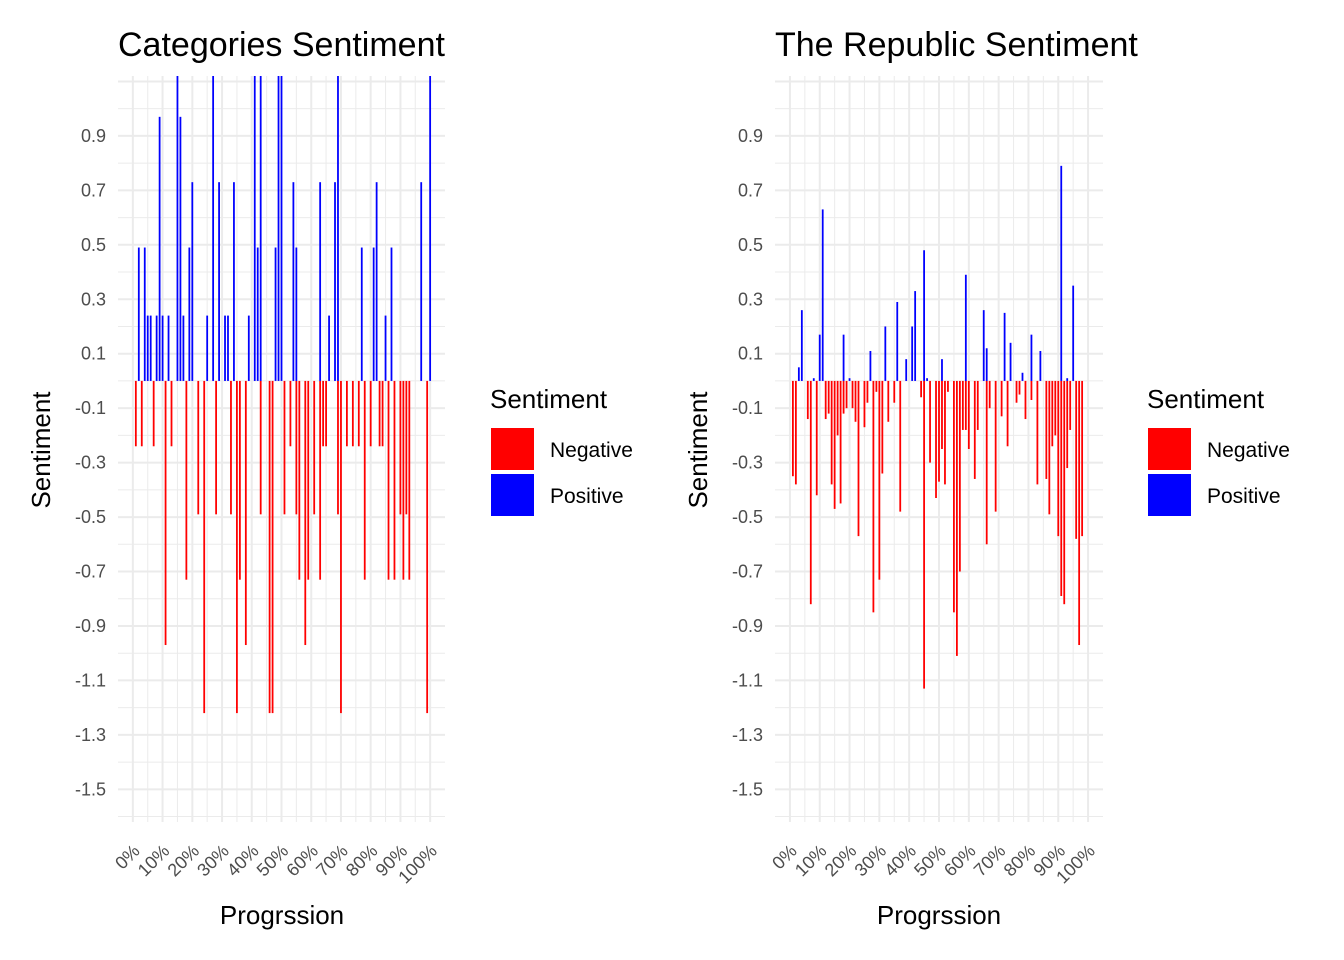 The width and height of the screenshot is (1344, 960). What do you see at coordinates (939, 915) in the screenshot?
I see `x-axis-title: Progrssion` at bounding box center [939, 915].